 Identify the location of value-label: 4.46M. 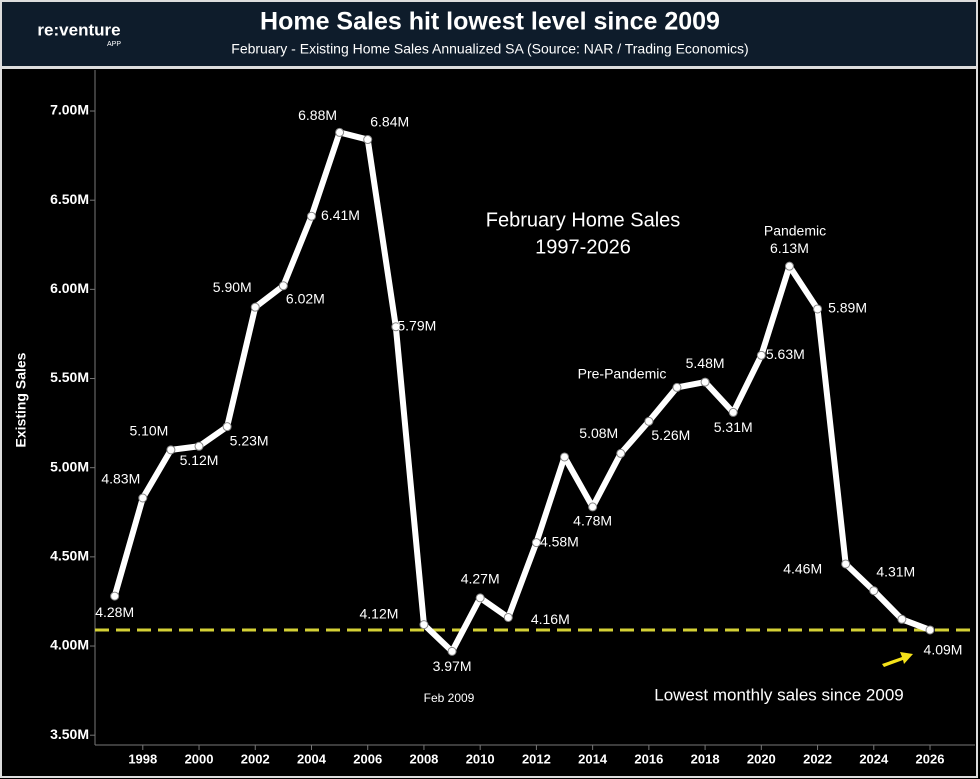
(802, 569).